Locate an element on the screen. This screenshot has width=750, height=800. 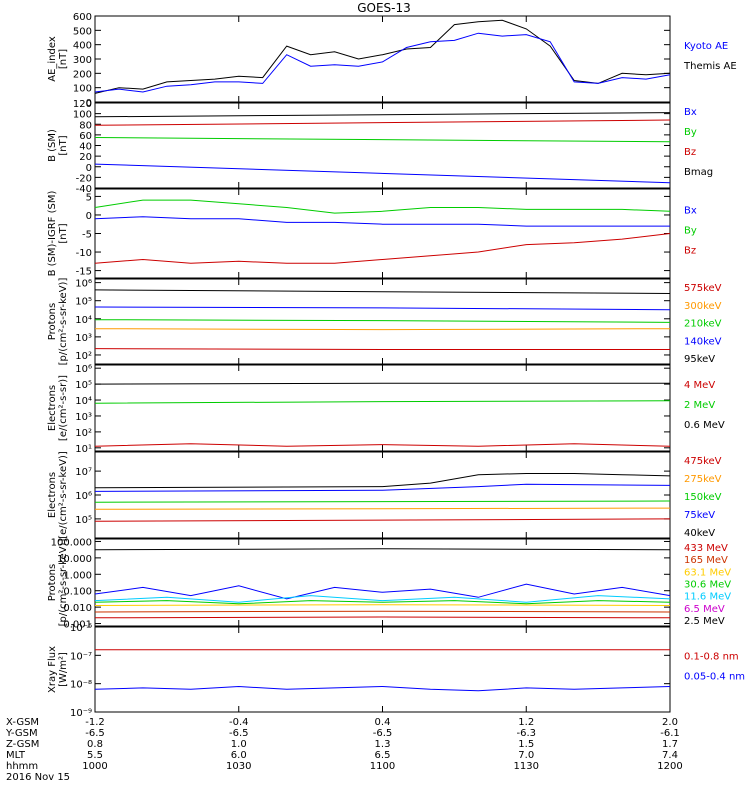
y-axis-label: Electrons[e/(cm²-s-sr)] is located at coordinates (58, 408).